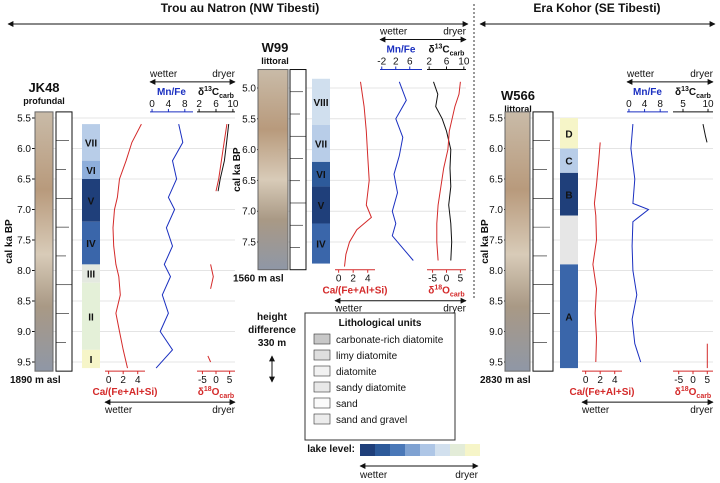 The height and width of the screenshot is (483, 720). I want to click on x-tick-label: 10, so click(233, 104).